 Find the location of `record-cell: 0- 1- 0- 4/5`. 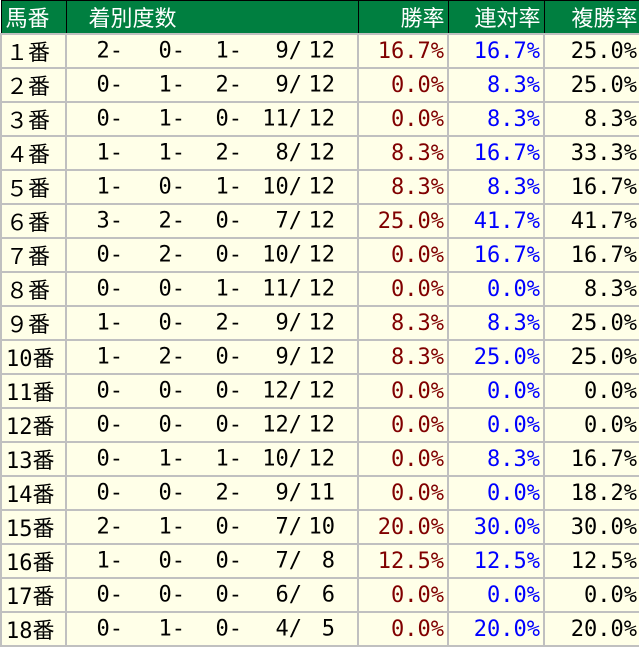

record-cell: 0- 1- 0- 4/5 is located at coordinates (212, 629).